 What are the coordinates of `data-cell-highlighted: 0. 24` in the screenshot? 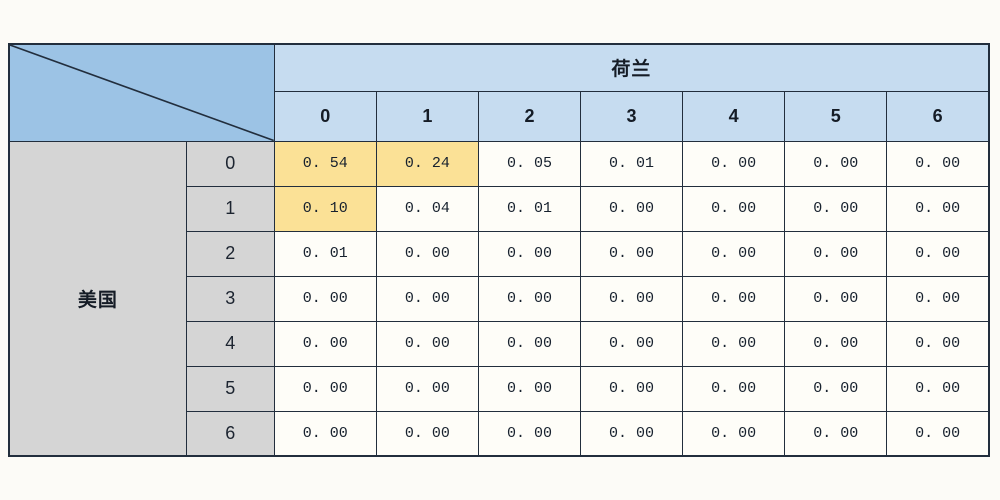 It's located at (427, 163).